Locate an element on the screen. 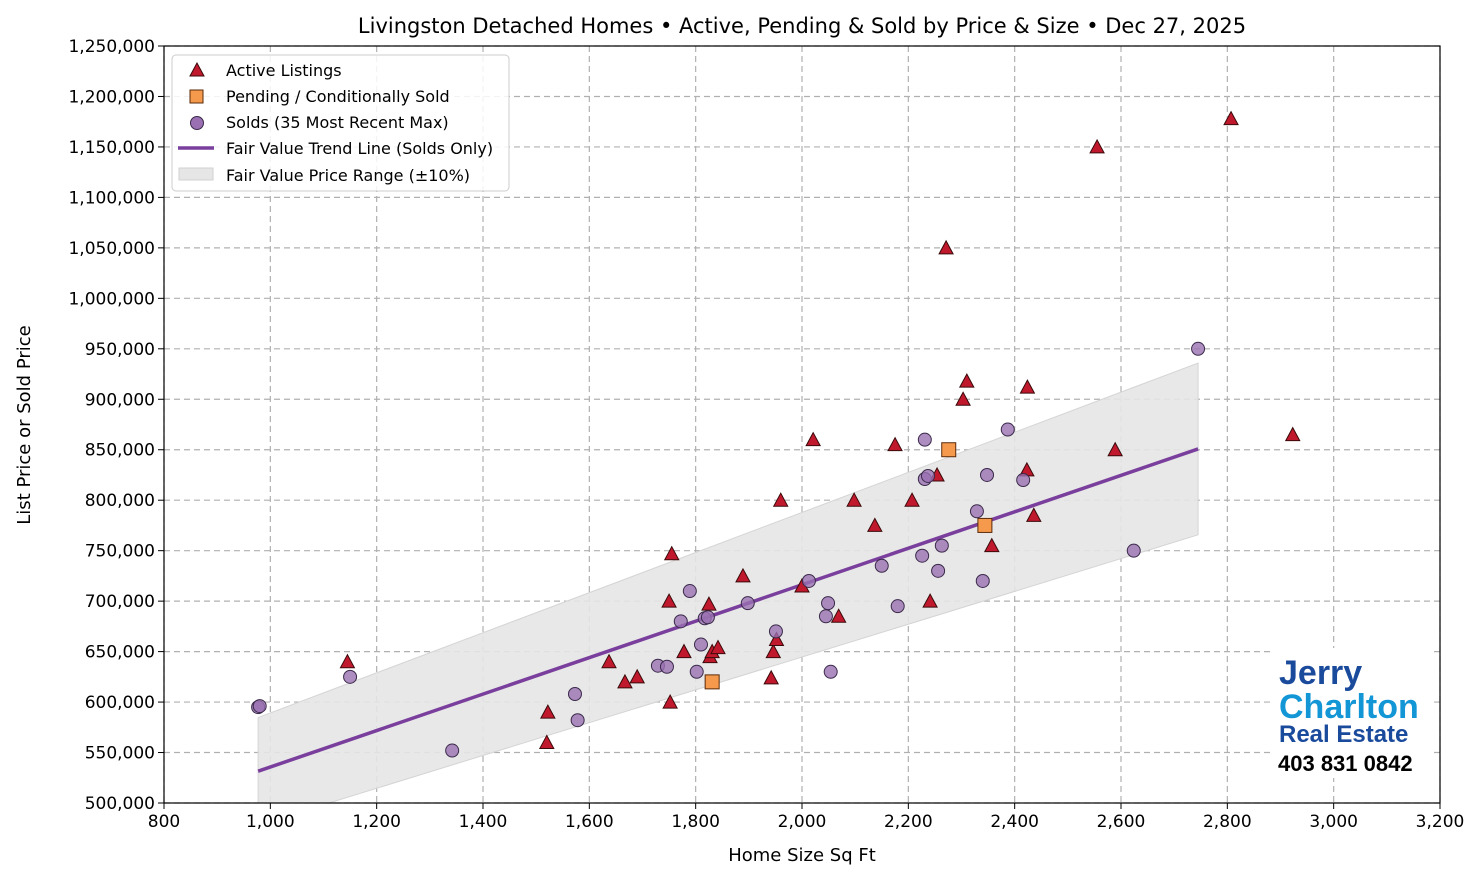  legend-band-icon is located at coordinates (196, 174).